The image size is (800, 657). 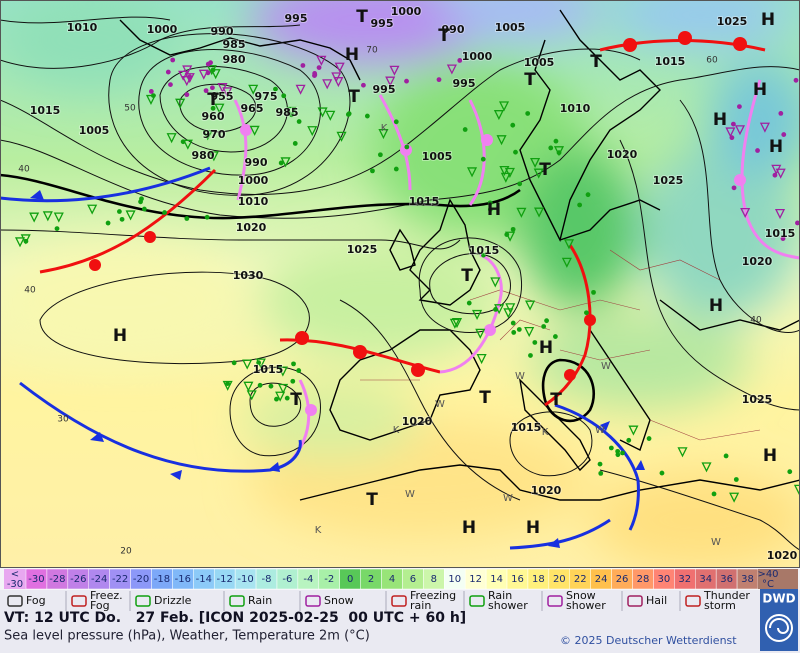 What do you see at coordinates (339, 600) in the screenshot?
I see `legend-label: Snow` at bounding box center [339, 600].